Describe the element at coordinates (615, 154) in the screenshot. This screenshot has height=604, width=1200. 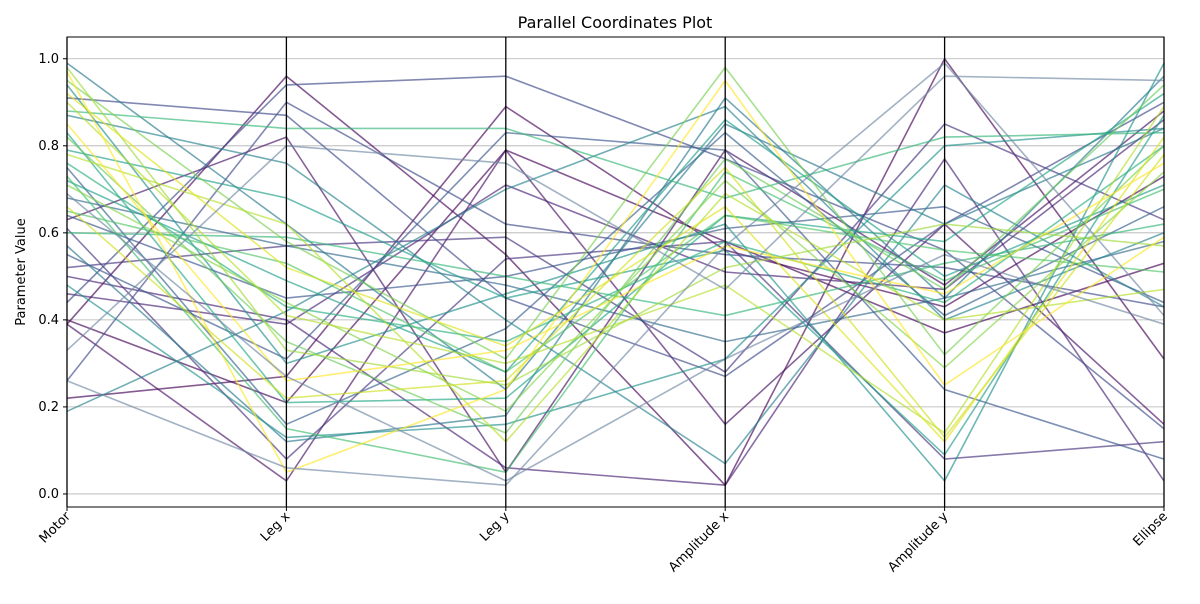
I see `series-line` at that location.